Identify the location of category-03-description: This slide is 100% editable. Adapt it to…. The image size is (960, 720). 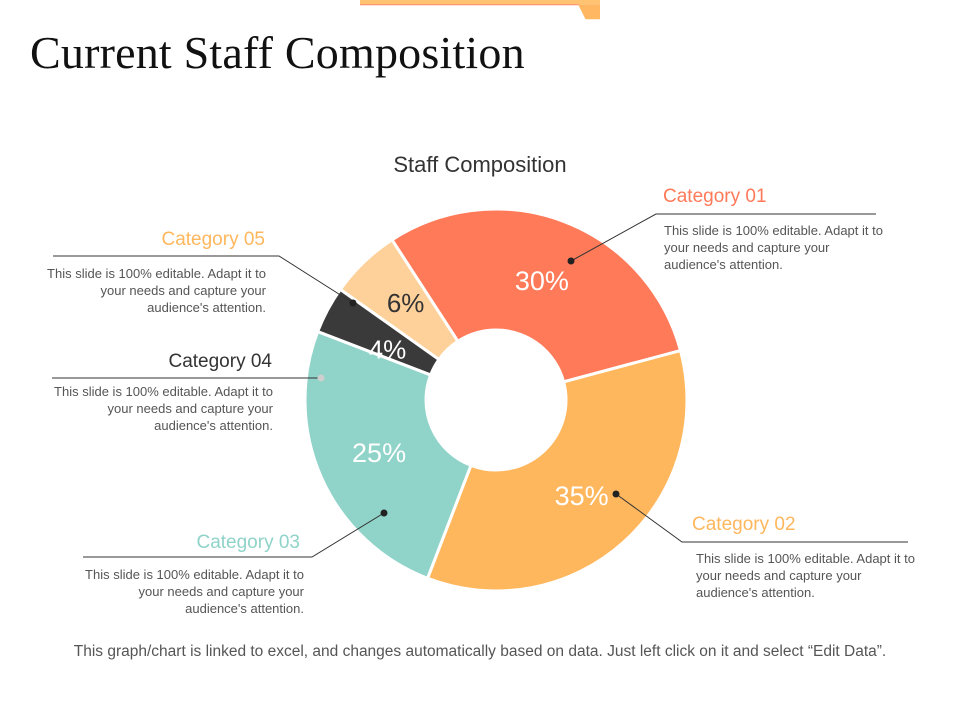
(194, 591).